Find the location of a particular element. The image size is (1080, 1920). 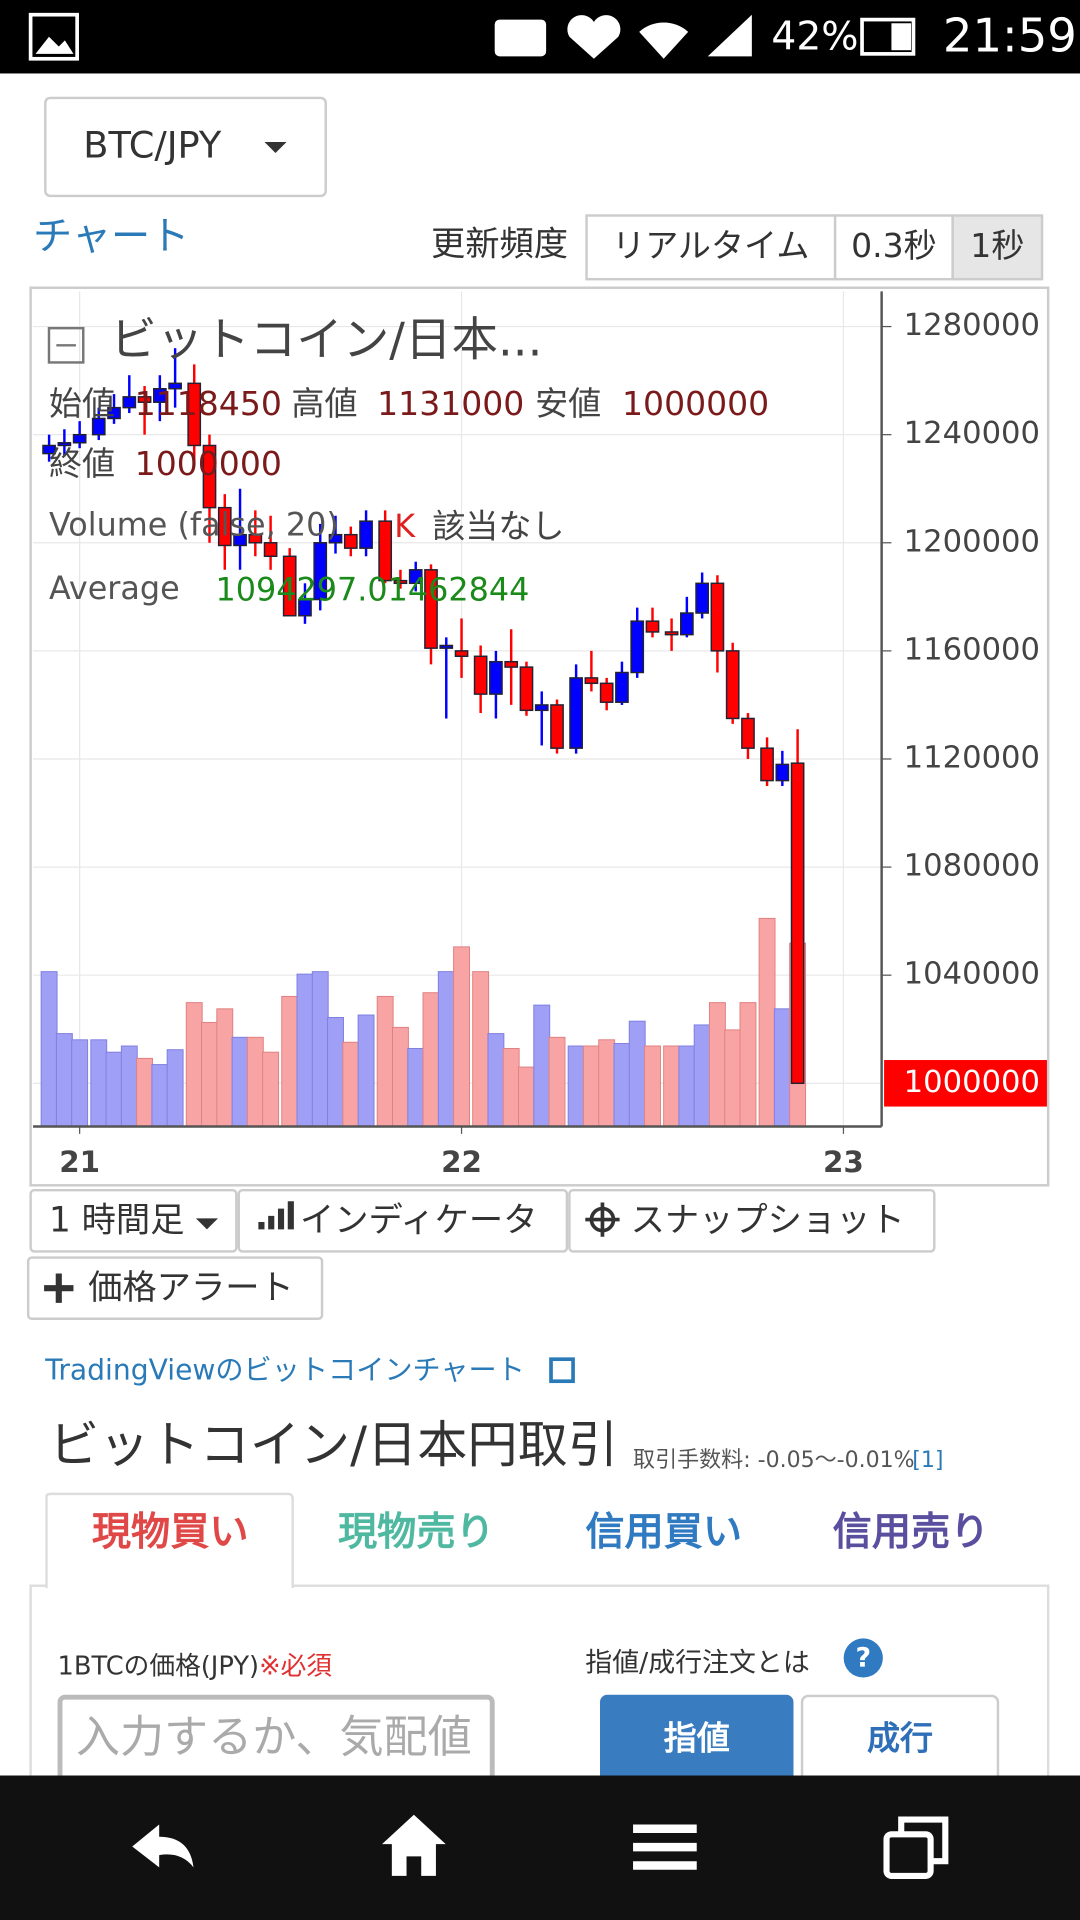

last-price-box is located at coordinates (965, 1083).